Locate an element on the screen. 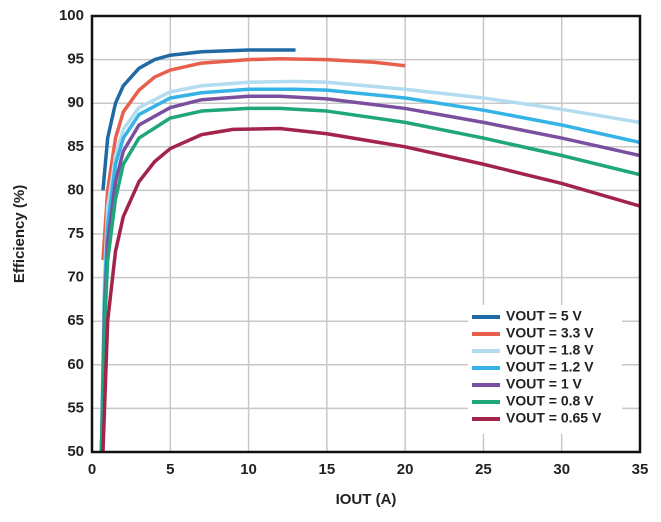 This screenshot has height=522, width=661. legend-label: VOUT = 0.65 V is located at coordinates (554, 418).